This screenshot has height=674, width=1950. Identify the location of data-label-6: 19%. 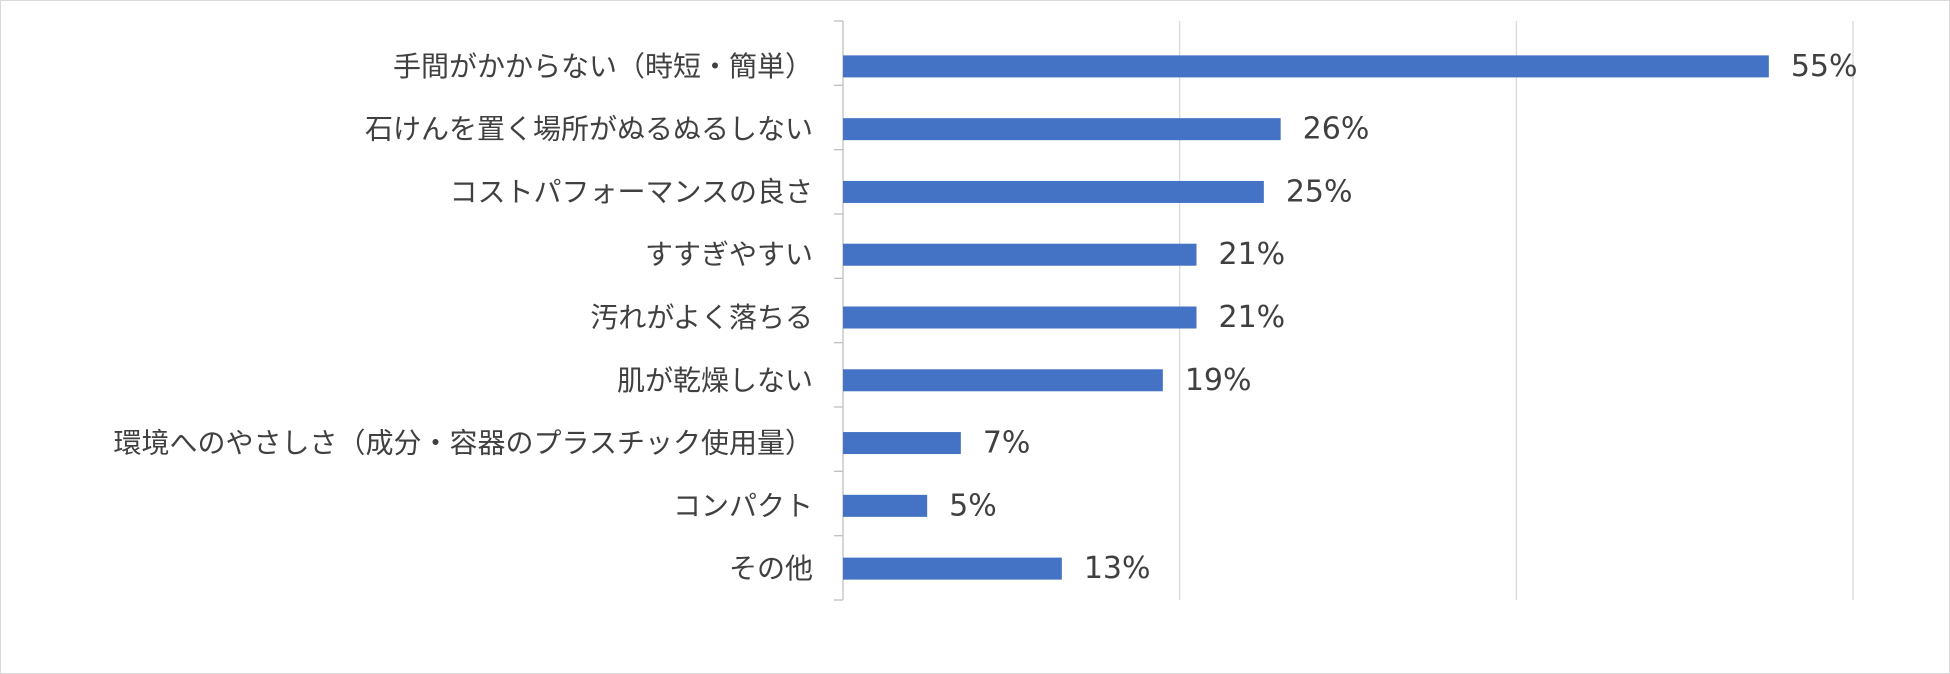
(1218, 380).